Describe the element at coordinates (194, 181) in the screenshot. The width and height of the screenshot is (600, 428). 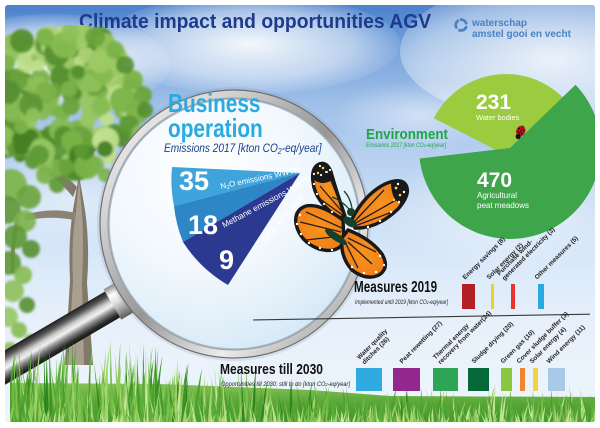
I see `svg-text: 35` at that location.